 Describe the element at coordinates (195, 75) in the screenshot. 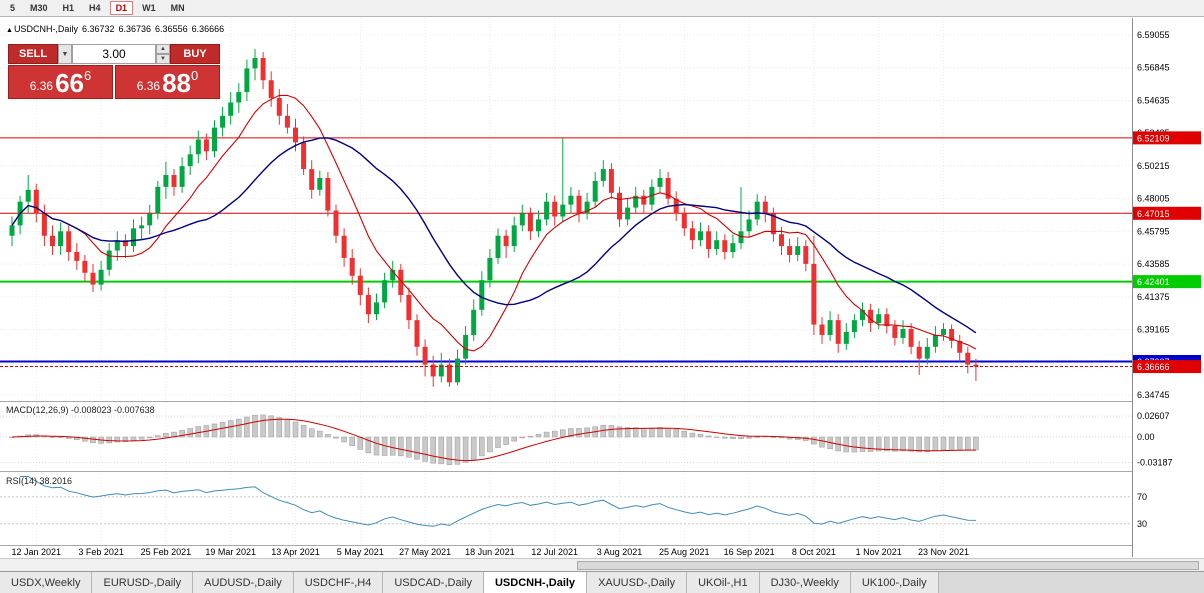

I see `buy-price-sup: 0` at that location.